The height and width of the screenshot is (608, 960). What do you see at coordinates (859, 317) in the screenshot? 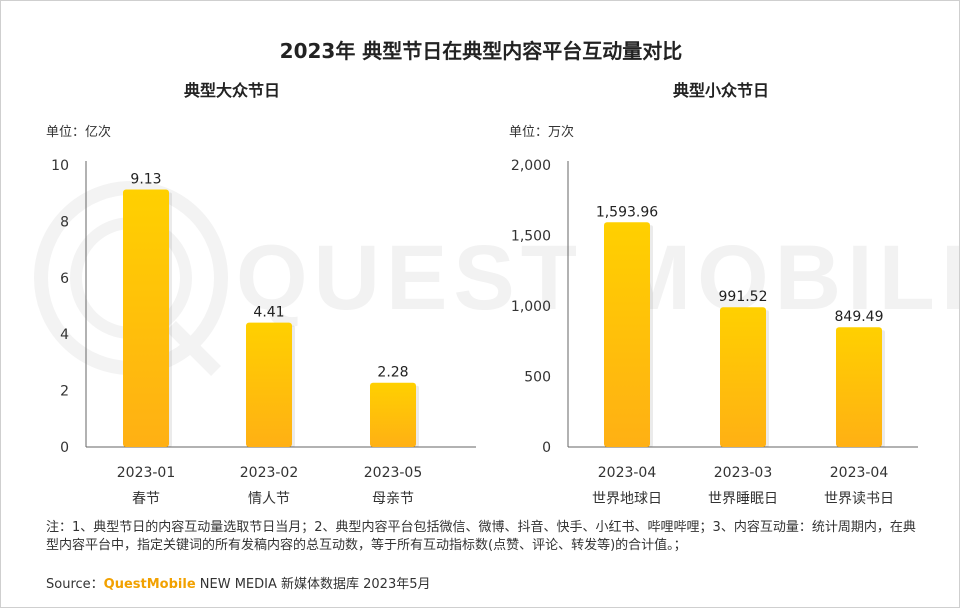
I see `right-bar-value-label: 849.49` at bounding box center [859, 317].